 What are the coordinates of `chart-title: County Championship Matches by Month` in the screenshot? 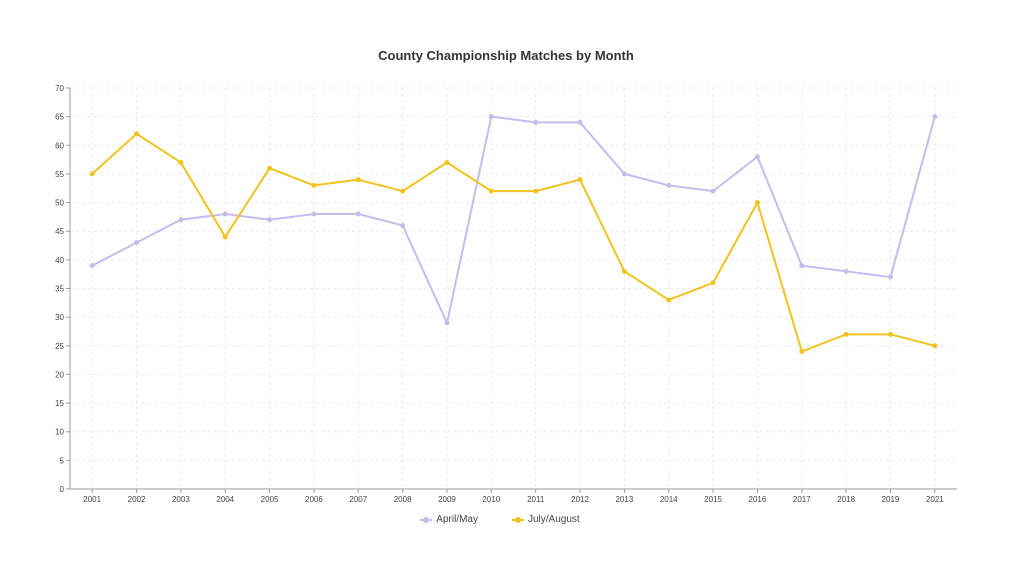 It's located at (506, 55).